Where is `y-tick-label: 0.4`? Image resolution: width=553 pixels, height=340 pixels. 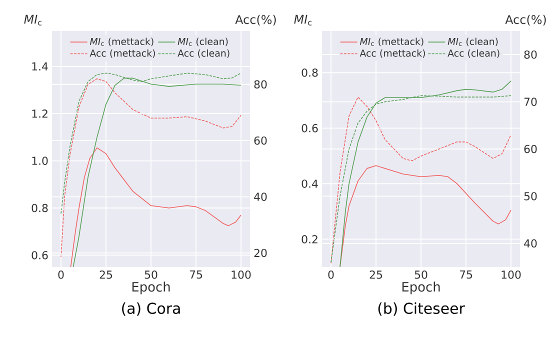
y-tick-label: 0.4 is located at coordinates (310, 184).